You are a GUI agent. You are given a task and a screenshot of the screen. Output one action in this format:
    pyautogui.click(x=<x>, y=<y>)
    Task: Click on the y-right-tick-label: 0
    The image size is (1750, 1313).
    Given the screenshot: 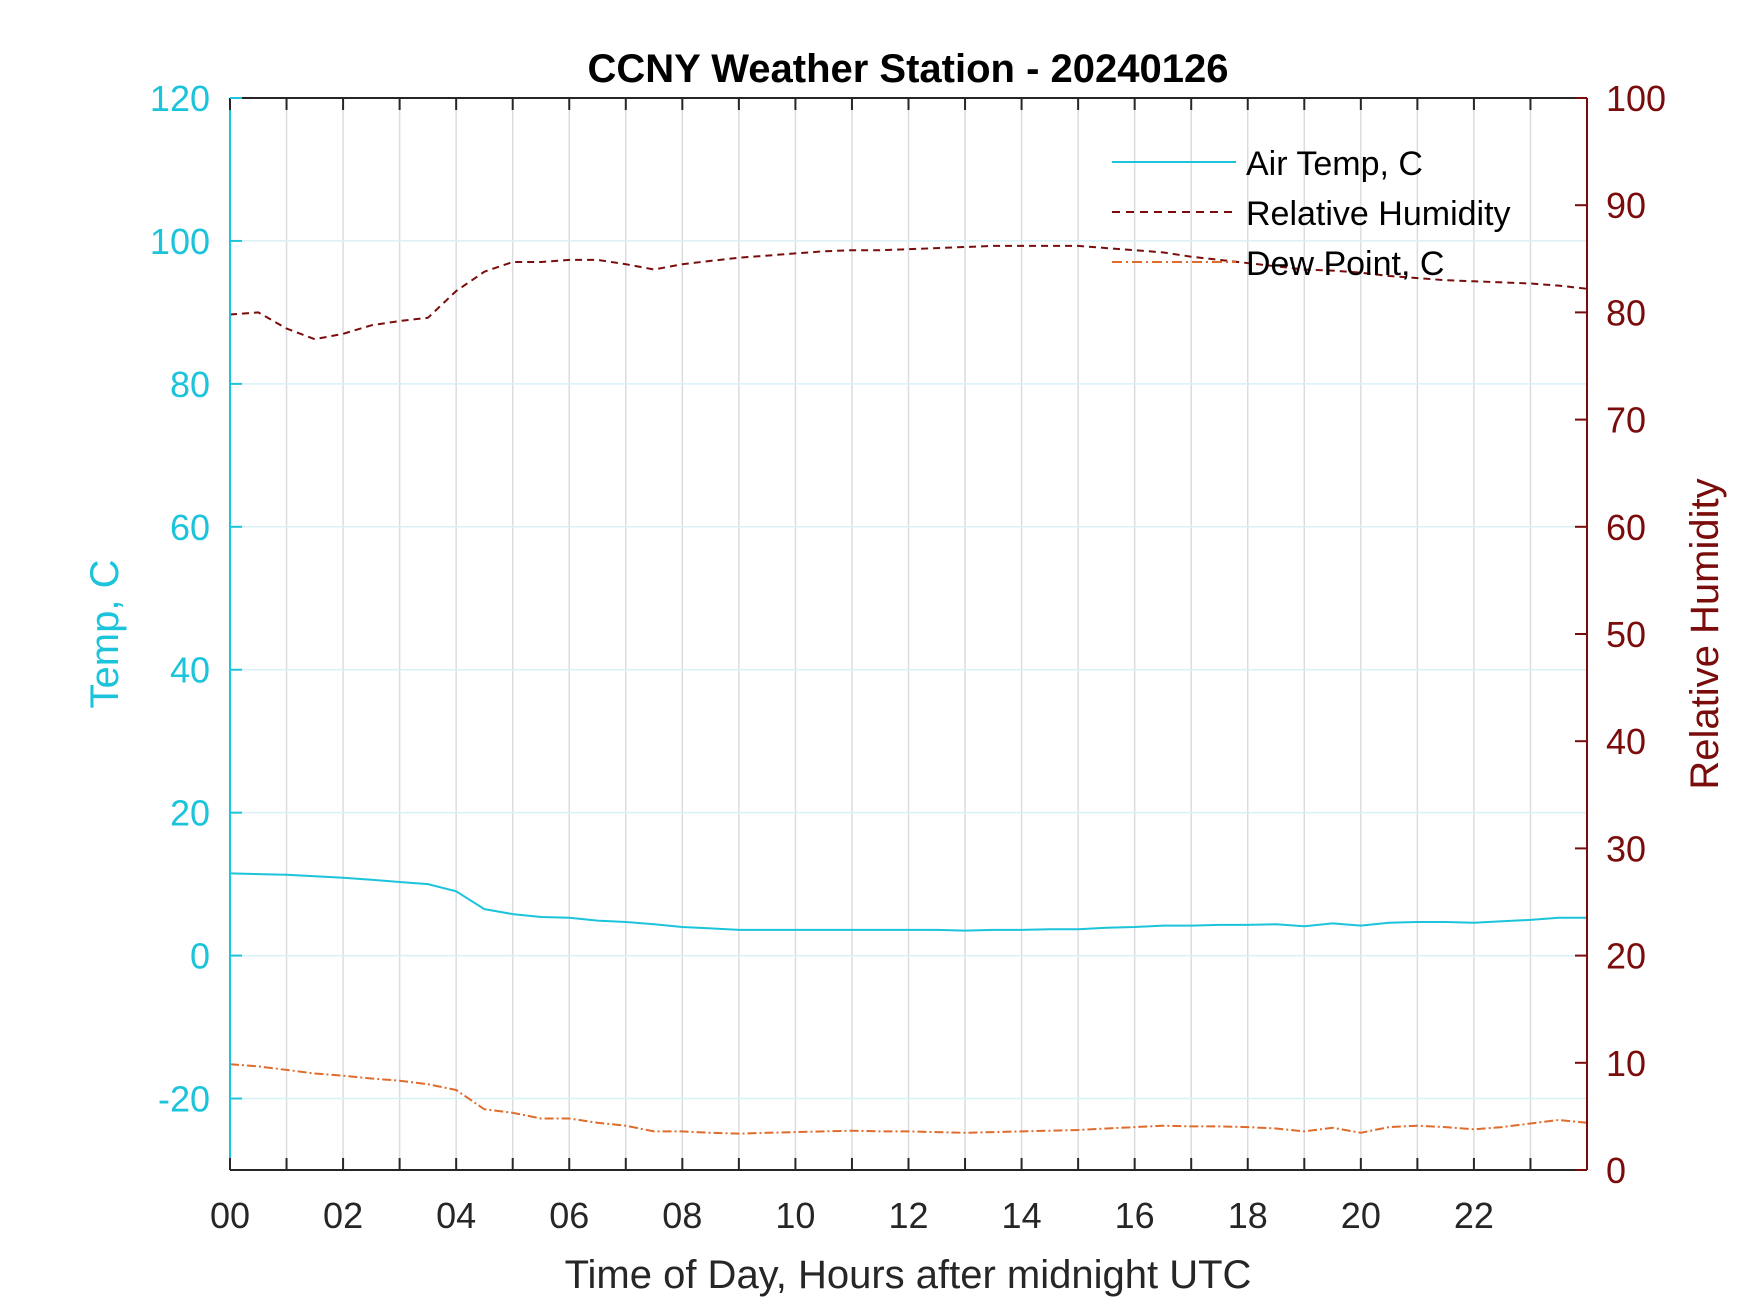 What is the action you would take?
    pyautogui.click(x=1616, y=1170)
    